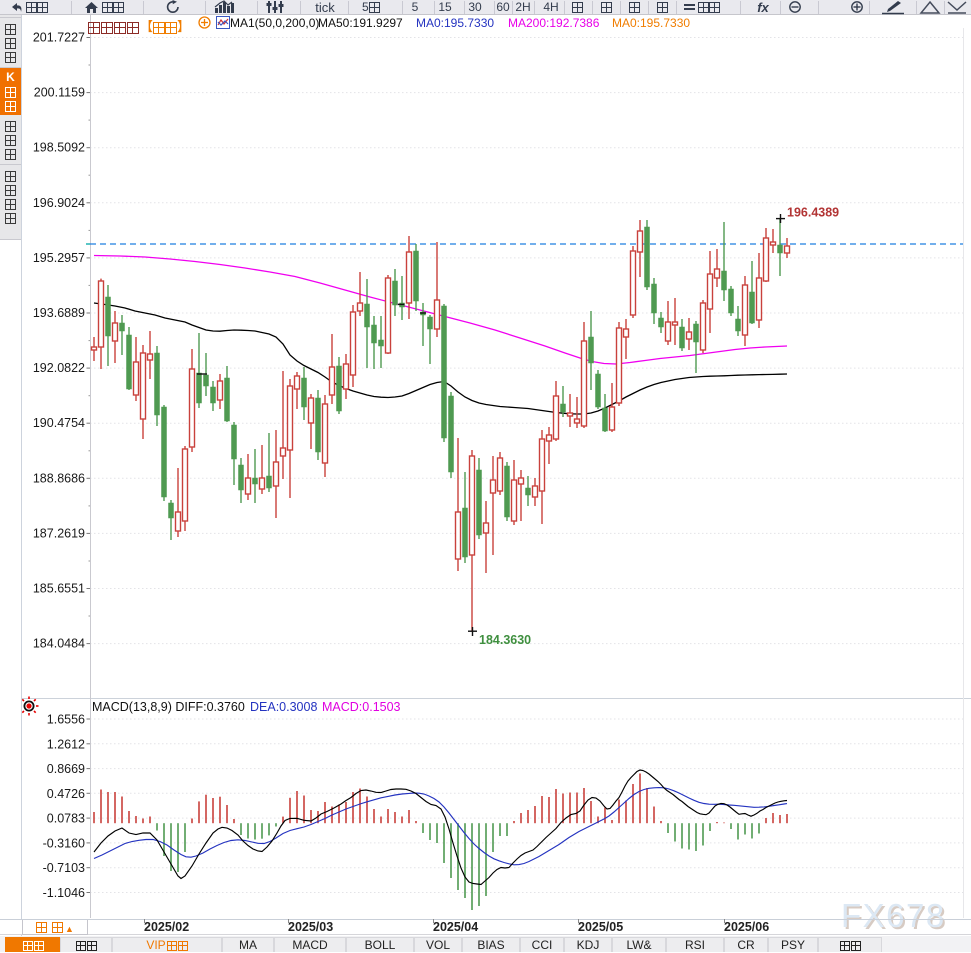  Describe the element at coordinates (168, 707) in the screenshot. I see `svg-text: MACD(13,8,9) DIFF:0.3760` at that location.